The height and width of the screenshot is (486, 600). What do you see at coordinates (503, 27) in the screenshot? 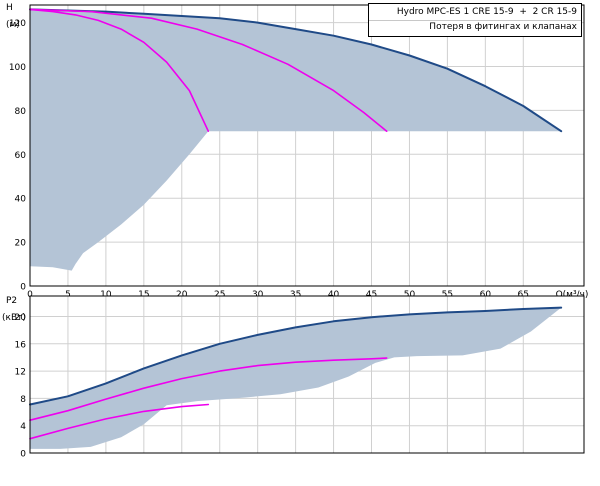
I see `legend-note: Потеря в фитингах и клапанах` at bounding box center [503, 27].